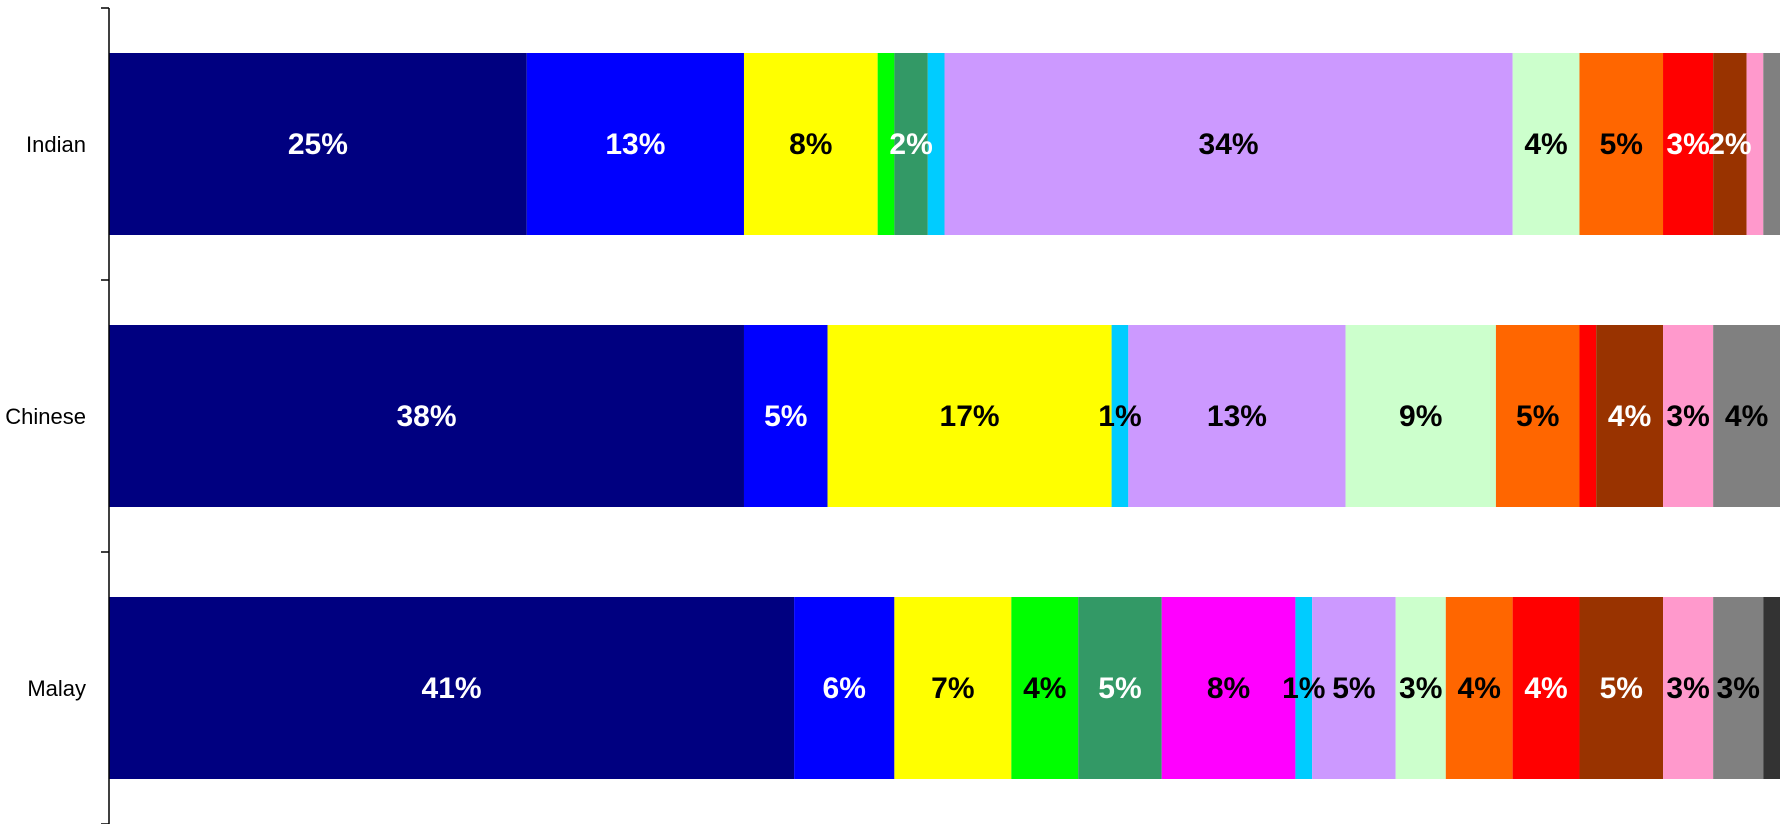  I want to click on data-label-indian-10: 5%, so click(1621, 144).